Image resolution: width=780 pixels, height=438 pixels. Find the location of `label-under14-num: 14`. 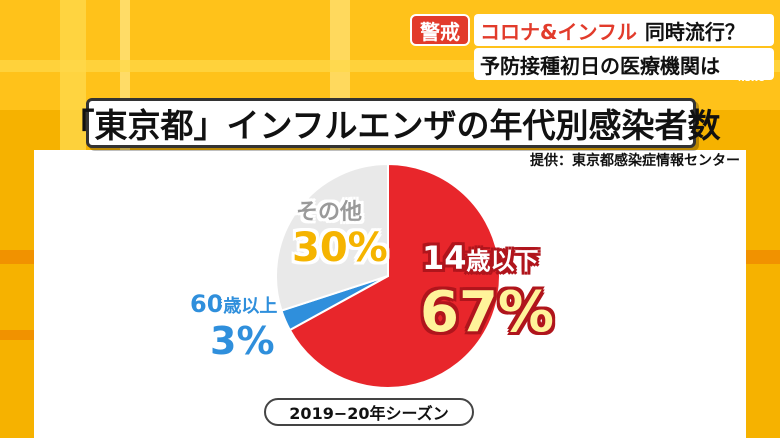

label-under14-num: 14 is located at coordinates (444, 258).